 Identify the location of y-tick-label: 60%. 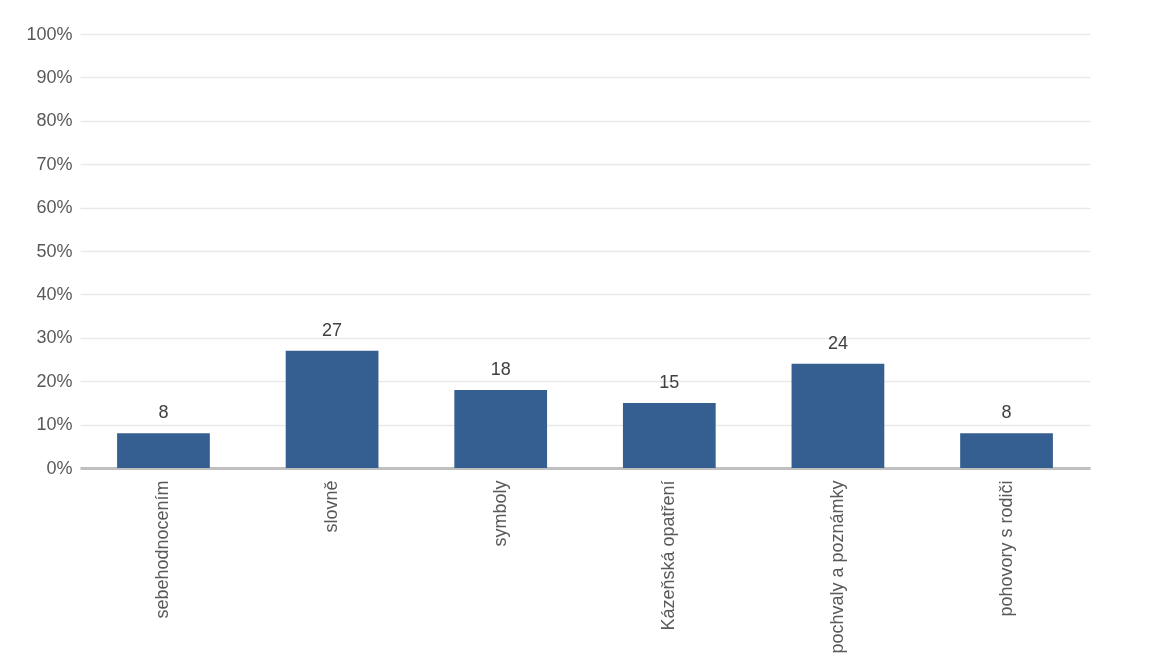
(54, 207).